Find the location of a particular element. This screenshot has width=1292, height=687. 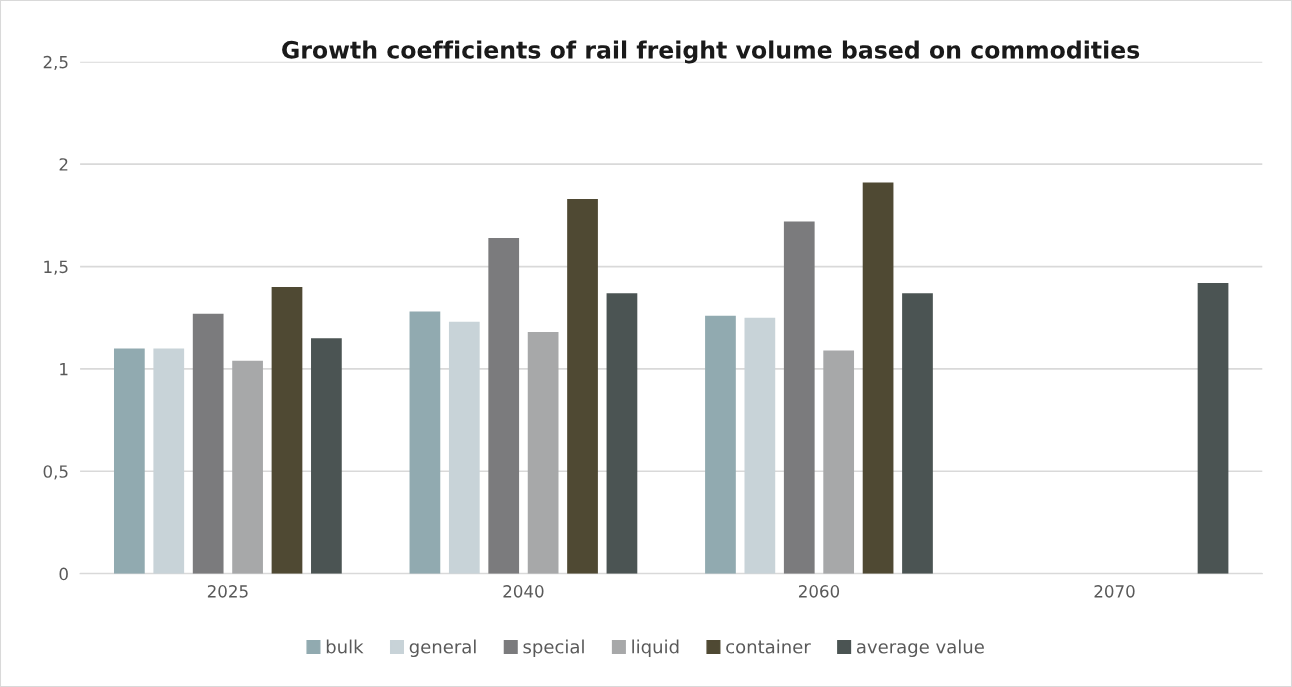

legend-label: container is located at coordinates (768, 646).